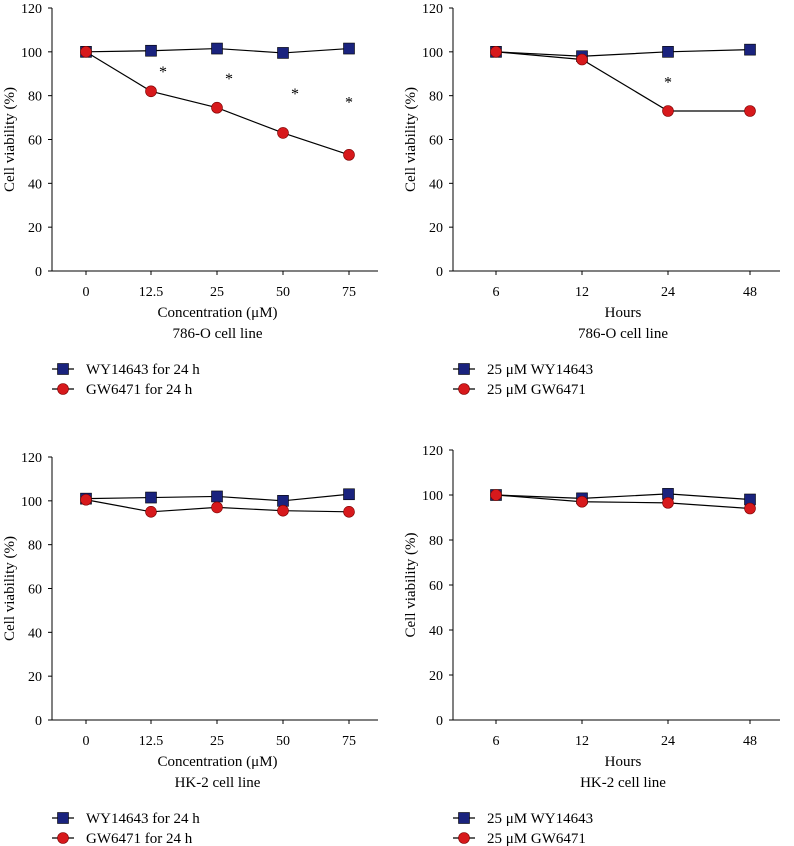  I want to click on x-tick-label: 12, so click(582, 741).